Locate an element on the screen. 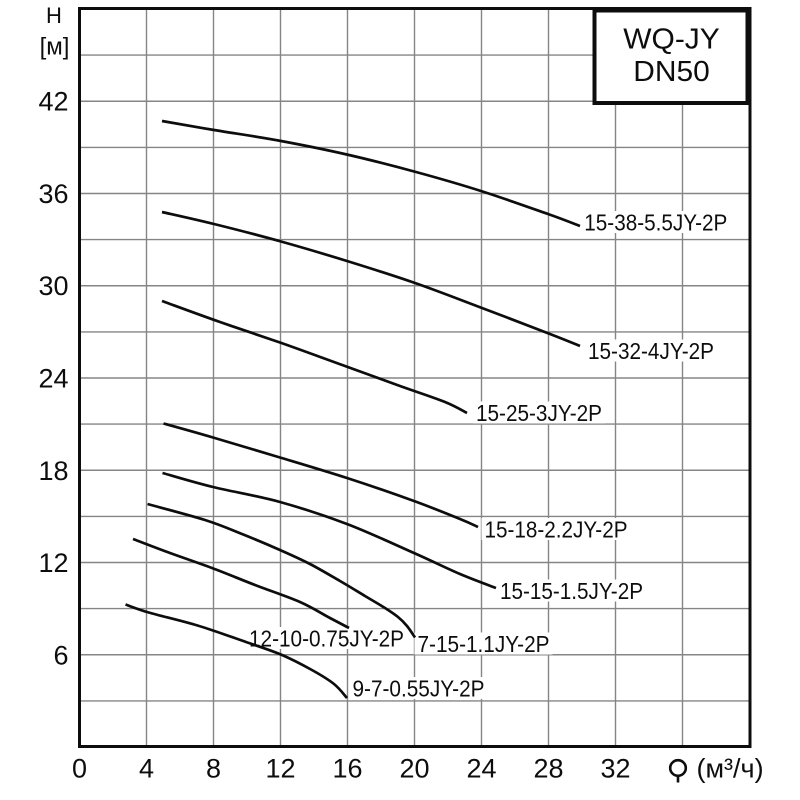  svg-text: 28 is located at coordinates (548, 769).